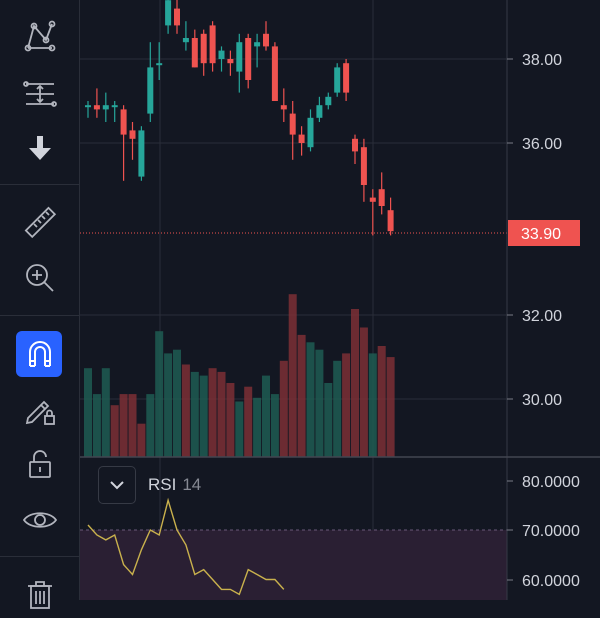  Describe the element at coordinates (40, 94) in the screenshot. I see `fib-tool` at that location.